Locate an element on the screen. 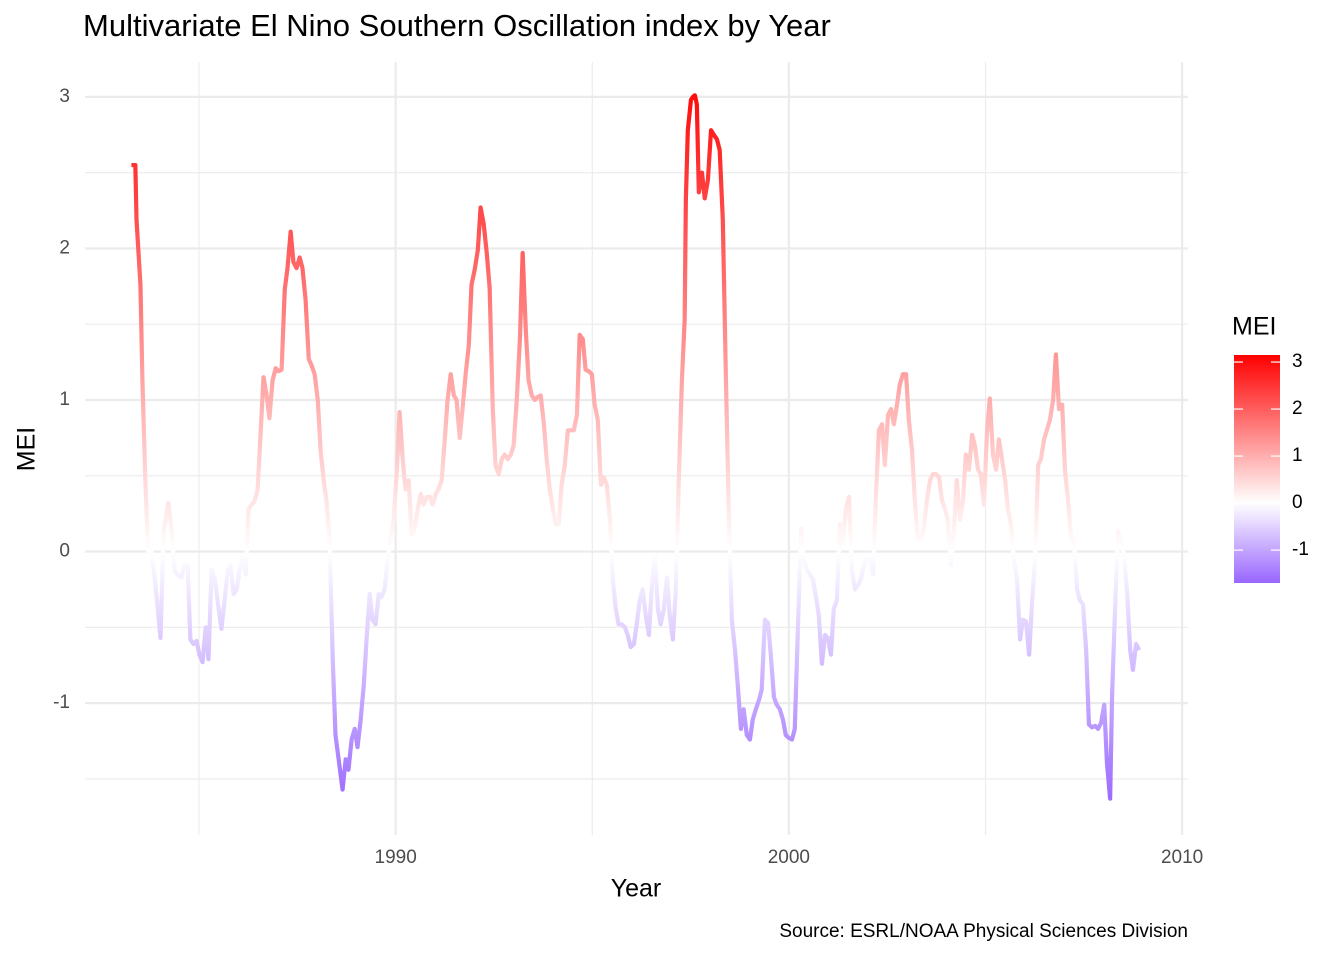  y-tick-label: 2 is located at coordinates (64, 247).